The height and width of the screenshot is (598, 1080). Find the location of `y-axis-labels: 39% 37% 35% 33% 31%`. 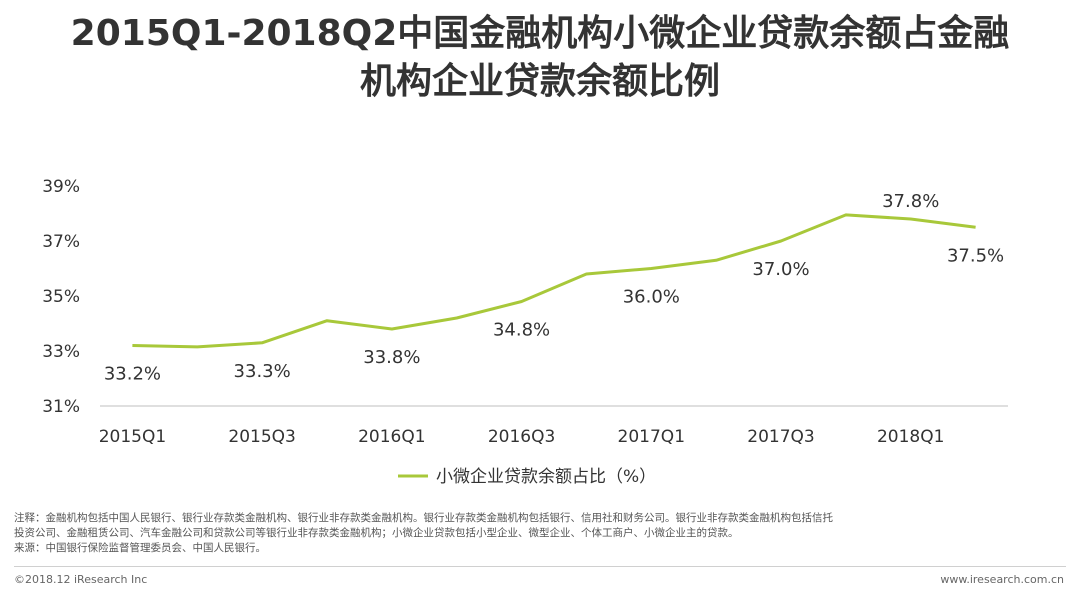

y-axis-labels: 39% 37% 35% 33% 31% is located at coordinates (61, 297).